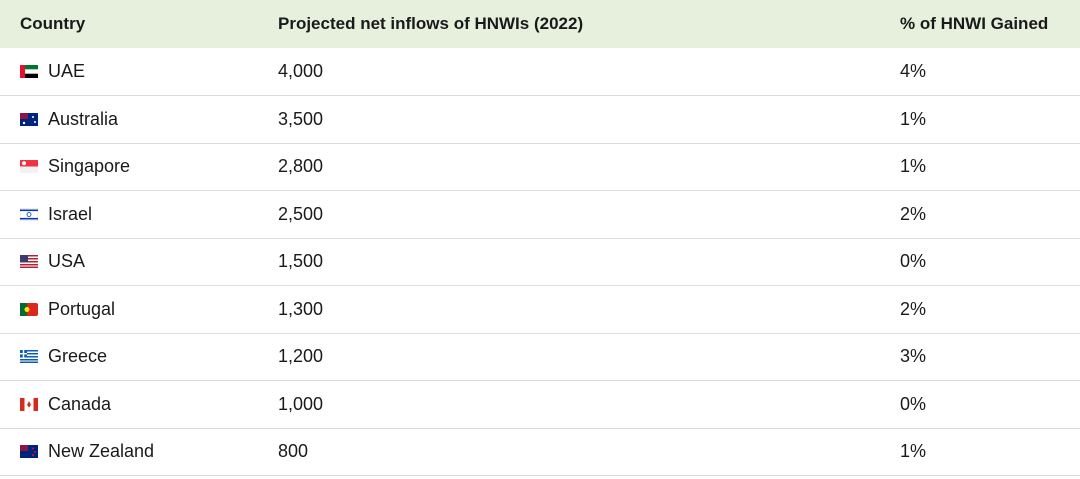  Describe the element at coordinates (913, 356) in the screenshot. I see `table-cell: 3%` at that location.